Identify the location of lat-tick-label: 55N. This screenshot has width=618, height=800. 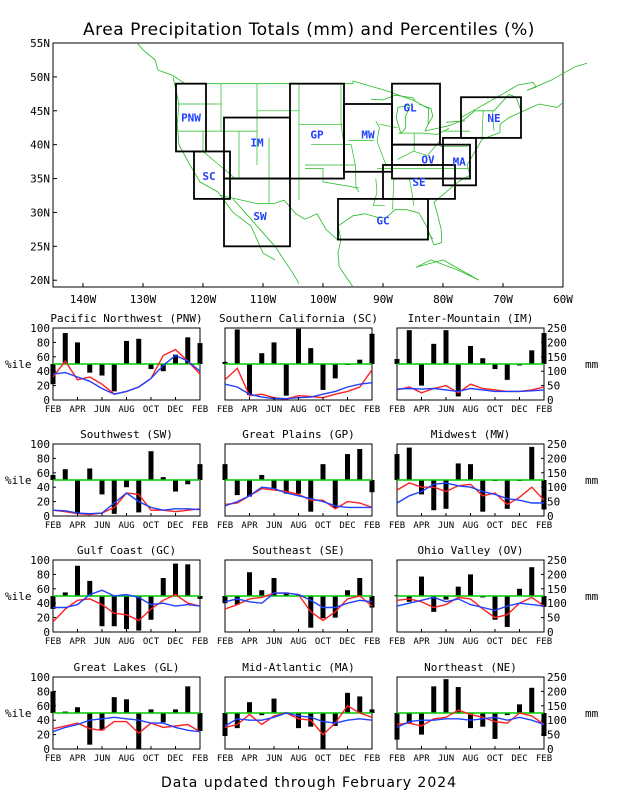
(40, 43).